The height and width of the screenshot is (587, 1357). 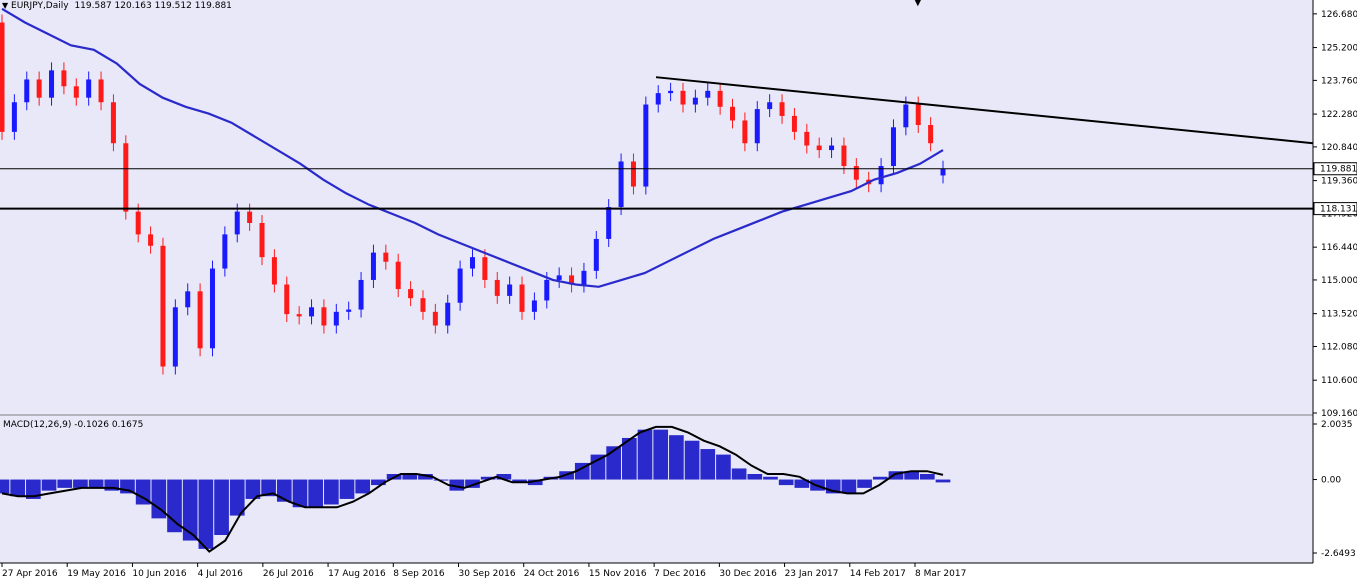 I want to click on time-axis-background, so click(x=678, y=575).